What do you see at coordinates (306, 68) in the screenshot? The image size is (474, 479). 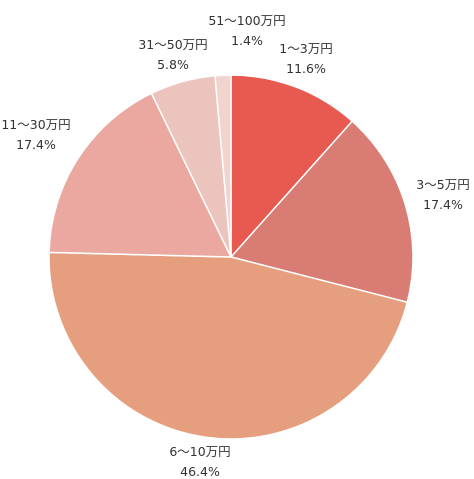 I see `slice-value-label: 11.6%` at bounding box center [306, 68].